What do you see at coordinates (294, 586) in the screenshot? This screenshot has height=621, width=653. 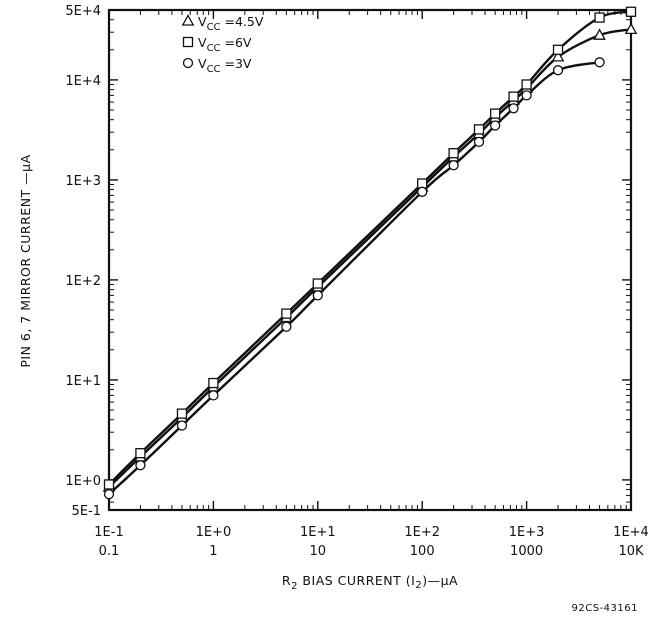 I see `x-axis-title-sub: 2` at bounding box center [294, 586].